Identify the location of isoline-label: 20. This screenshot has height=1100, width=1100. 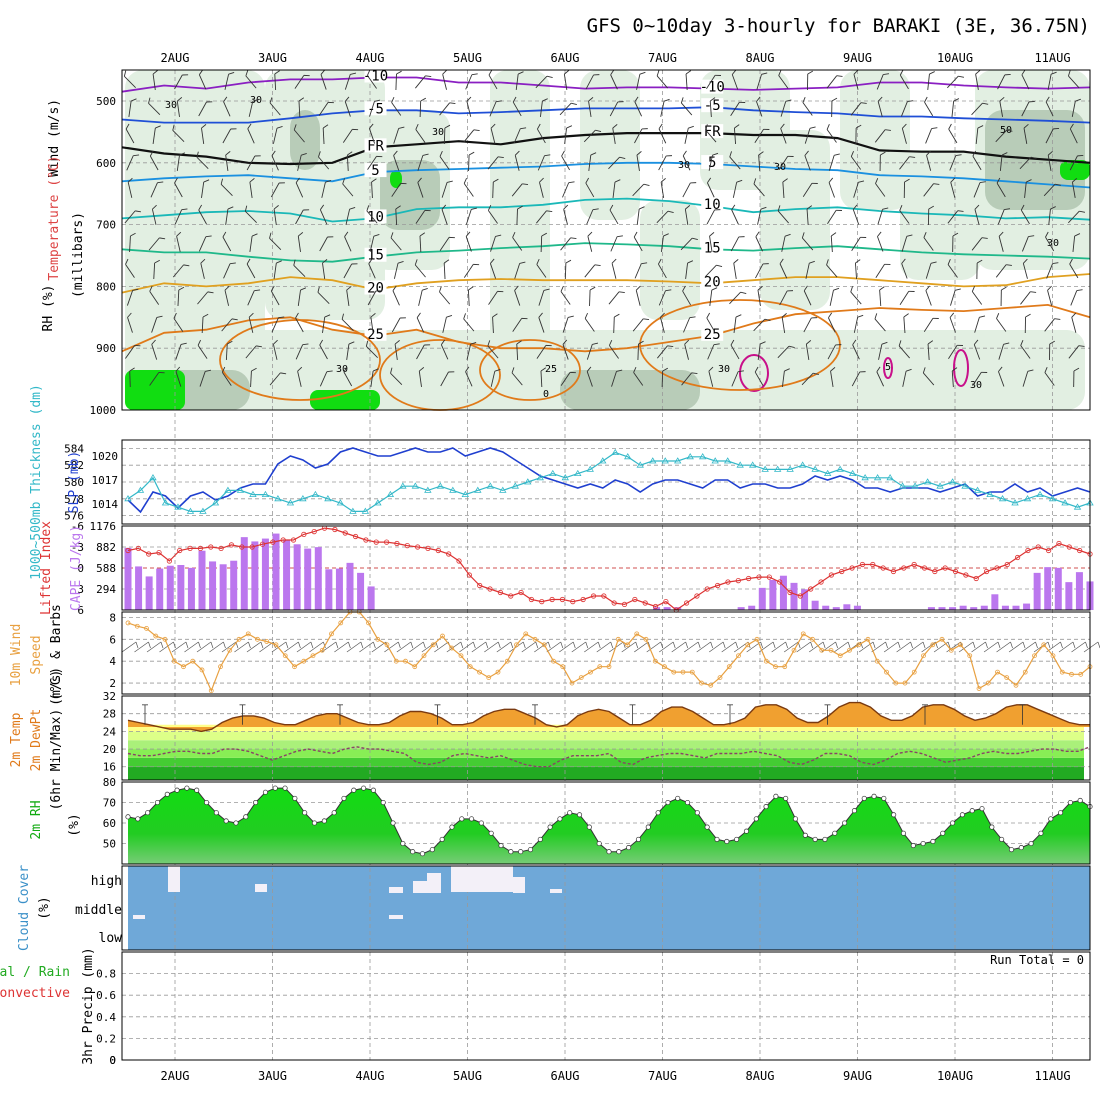
(712, 282).